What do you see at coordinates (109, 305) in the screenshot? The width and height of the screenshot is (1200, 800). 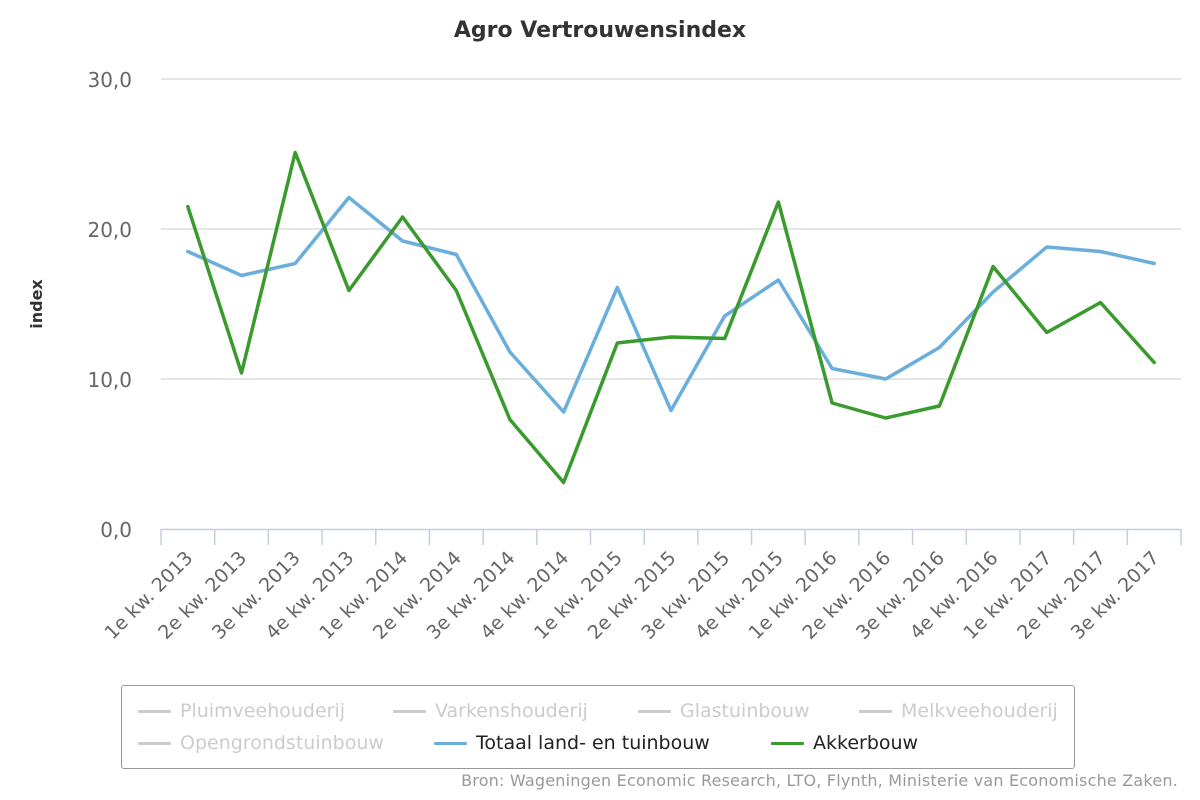 I see `y-axis-ticks: 0,0 10,0 20,0 30,0` at bounding box center [109, 305].